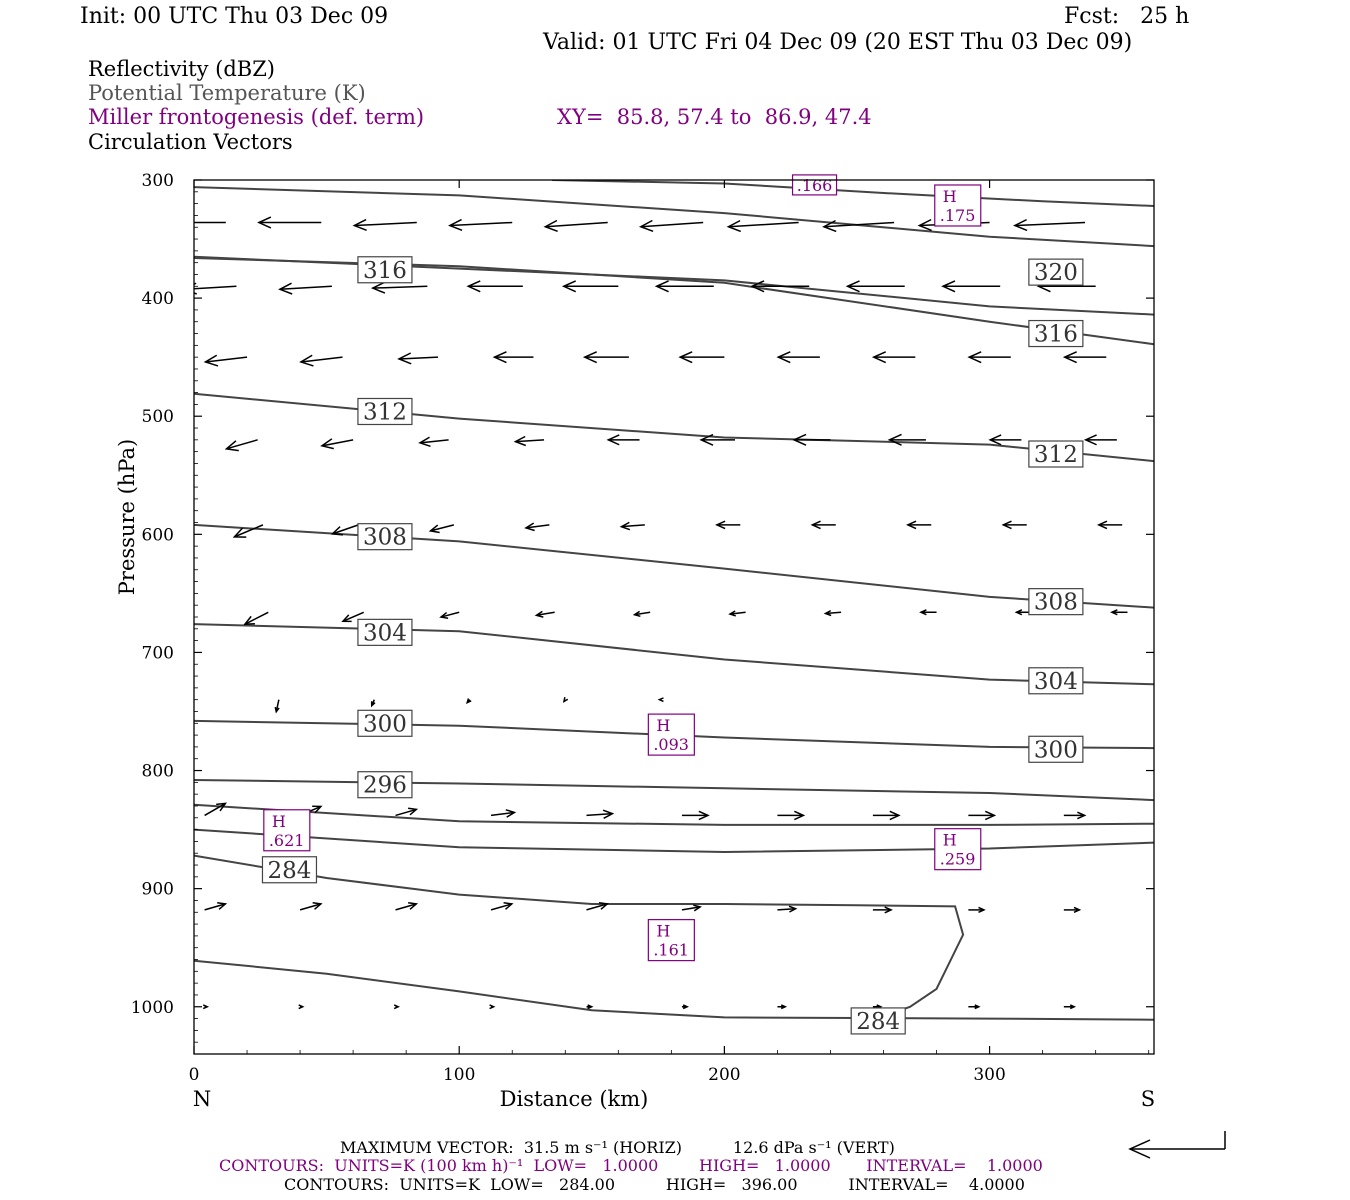 This screenshot has width=1350, height=1200. I want to click on theta-label-304-8: 304, so click(1056, 681).